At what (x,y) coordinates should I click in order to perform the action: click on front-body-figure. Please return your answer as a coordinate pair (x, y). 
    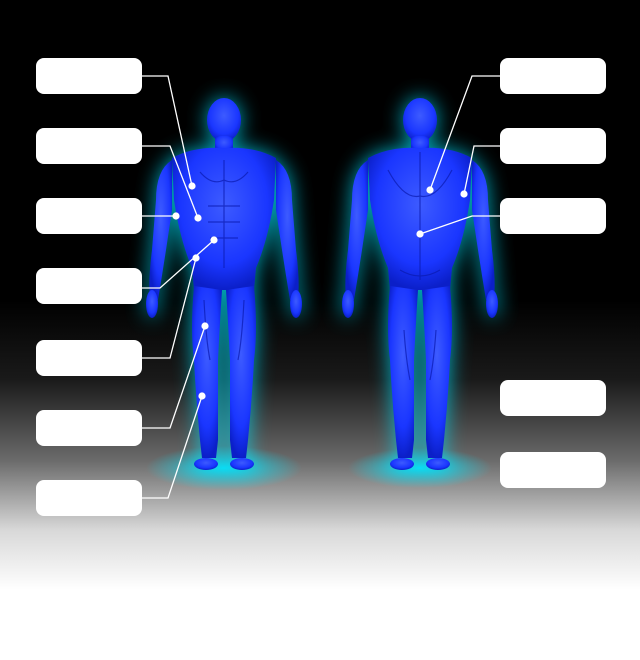
    Looking at the image, I should click on (224, 284).